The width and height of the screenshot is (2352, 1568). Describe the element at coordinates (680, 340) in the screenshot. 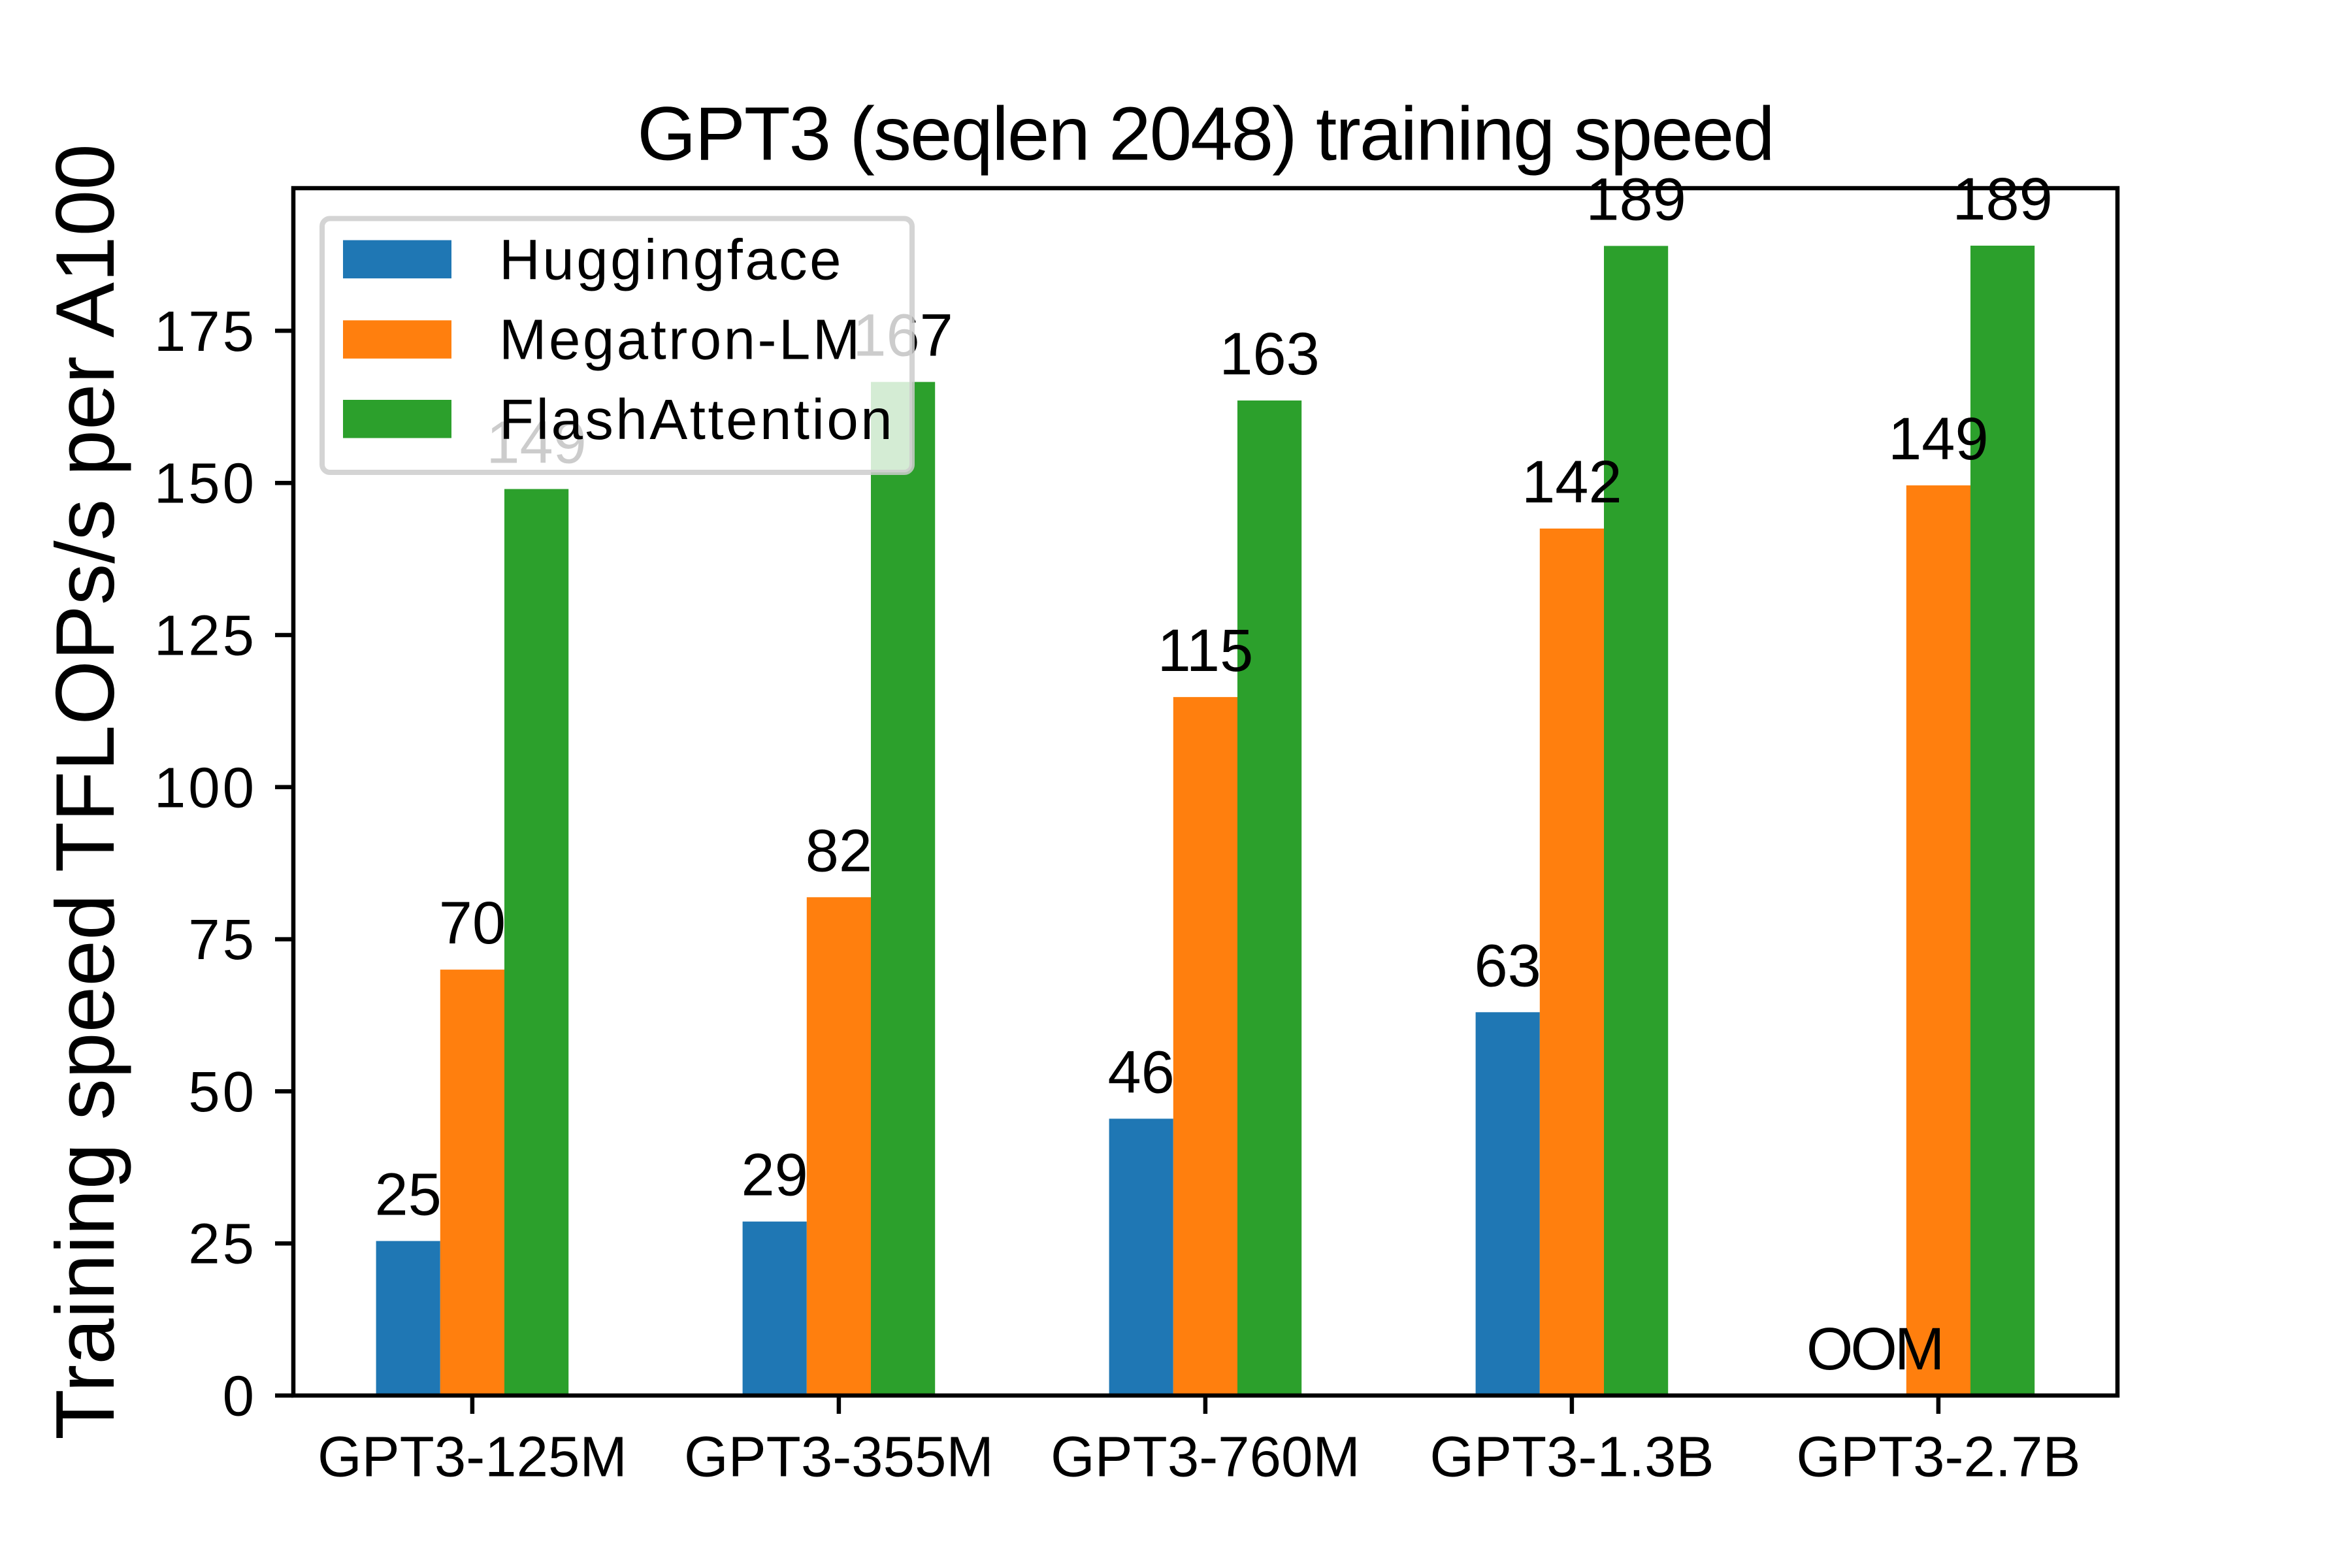

I see `svg-text: Megatron-LM` at that location.